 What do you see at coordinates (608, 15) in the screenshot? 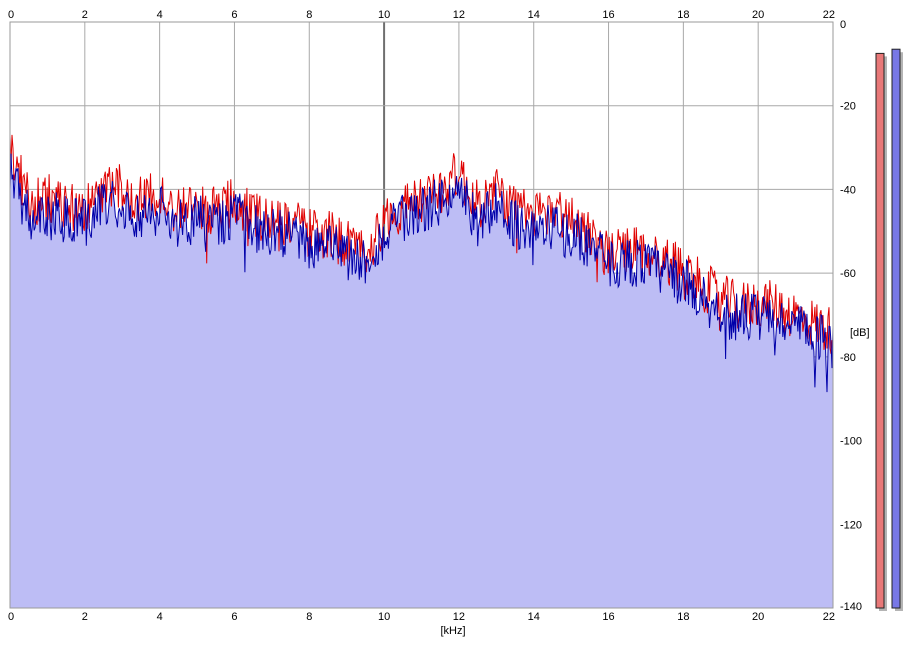
I see `x-tick-top-label: 16` at bounding box center [608, 15].